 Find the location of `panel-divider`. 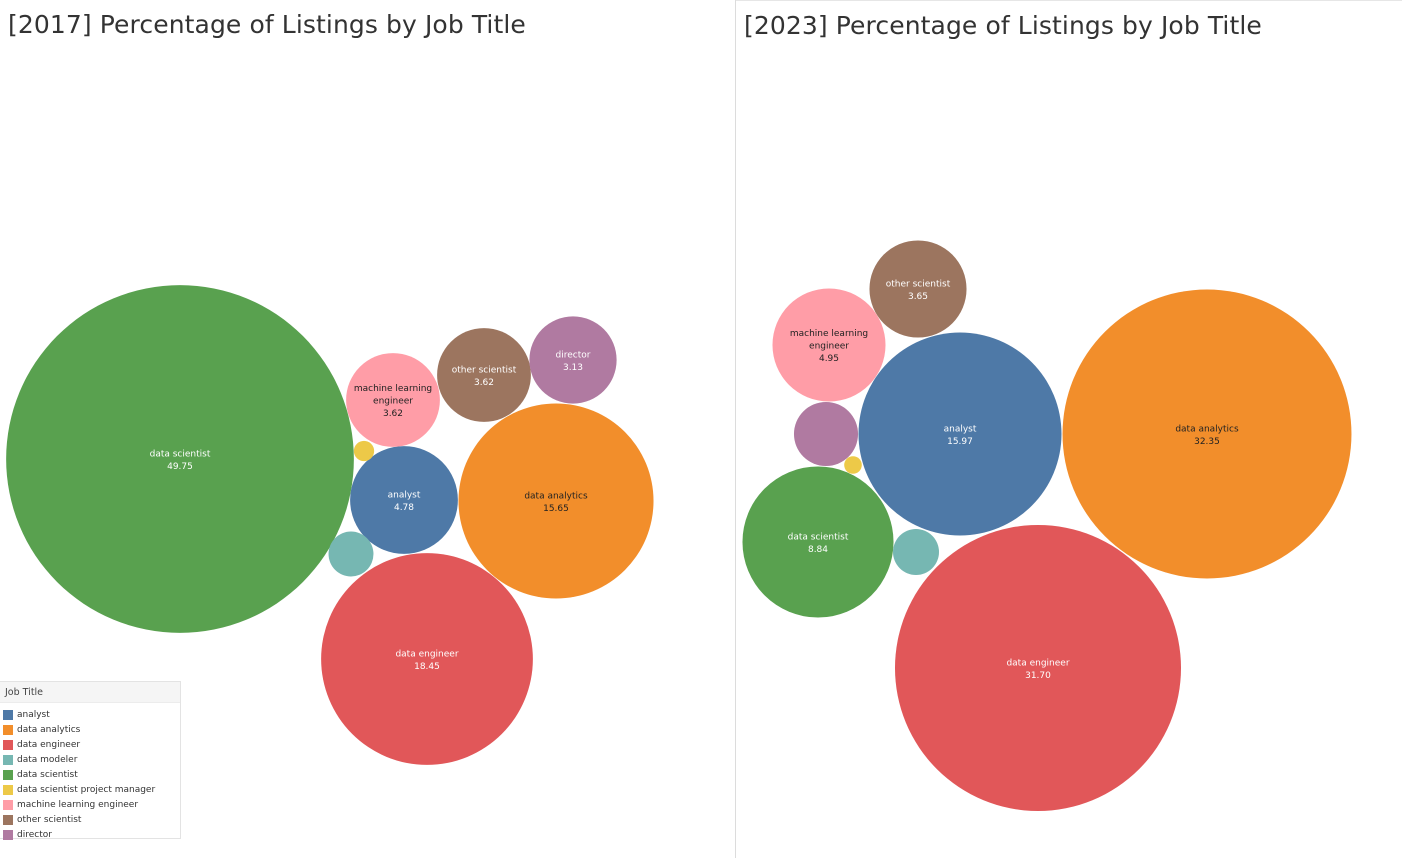

panel-divider is located at coordinates (735, 429).